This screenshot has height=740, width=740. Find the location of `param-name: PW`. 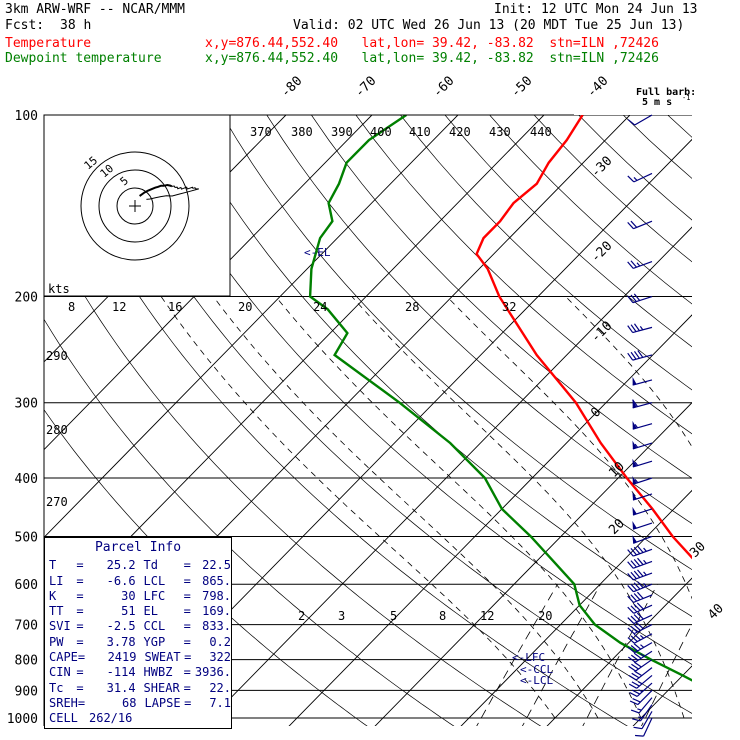

param-name: PW is located at coordinates (56, 641).